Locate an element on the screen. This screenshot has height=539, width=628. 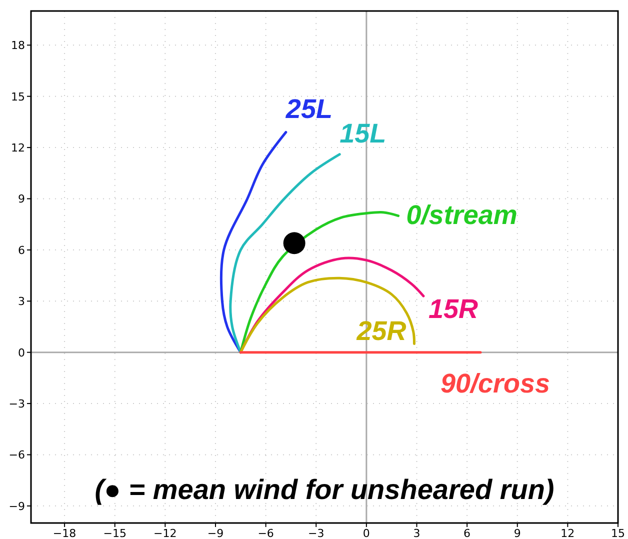
series-label: 25R is located at coordinates (381, 331).